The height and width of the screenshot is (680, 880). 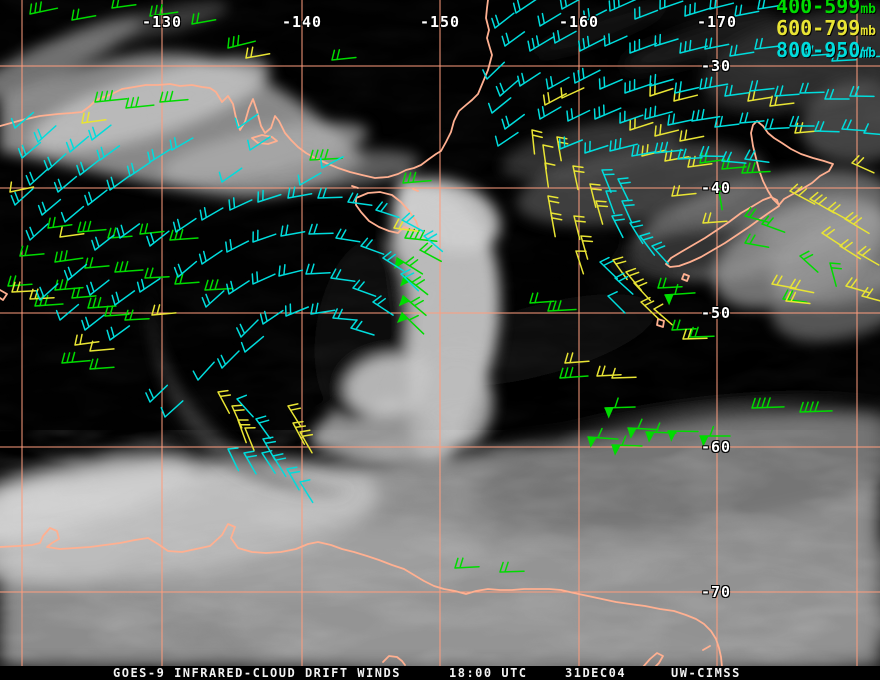 What do you see at coordinates (868, 53) in the screenshot?
I see `legend-unit: mb` at bounding box center [868, 53].